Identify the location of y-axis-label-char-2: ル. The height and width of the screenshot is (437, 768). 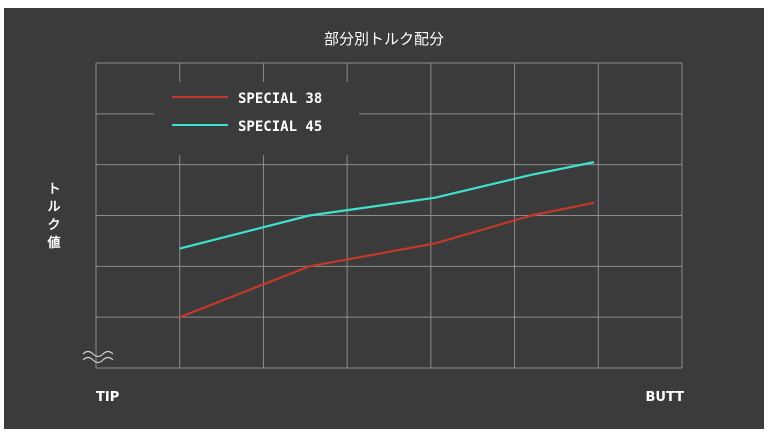
(53, 207).